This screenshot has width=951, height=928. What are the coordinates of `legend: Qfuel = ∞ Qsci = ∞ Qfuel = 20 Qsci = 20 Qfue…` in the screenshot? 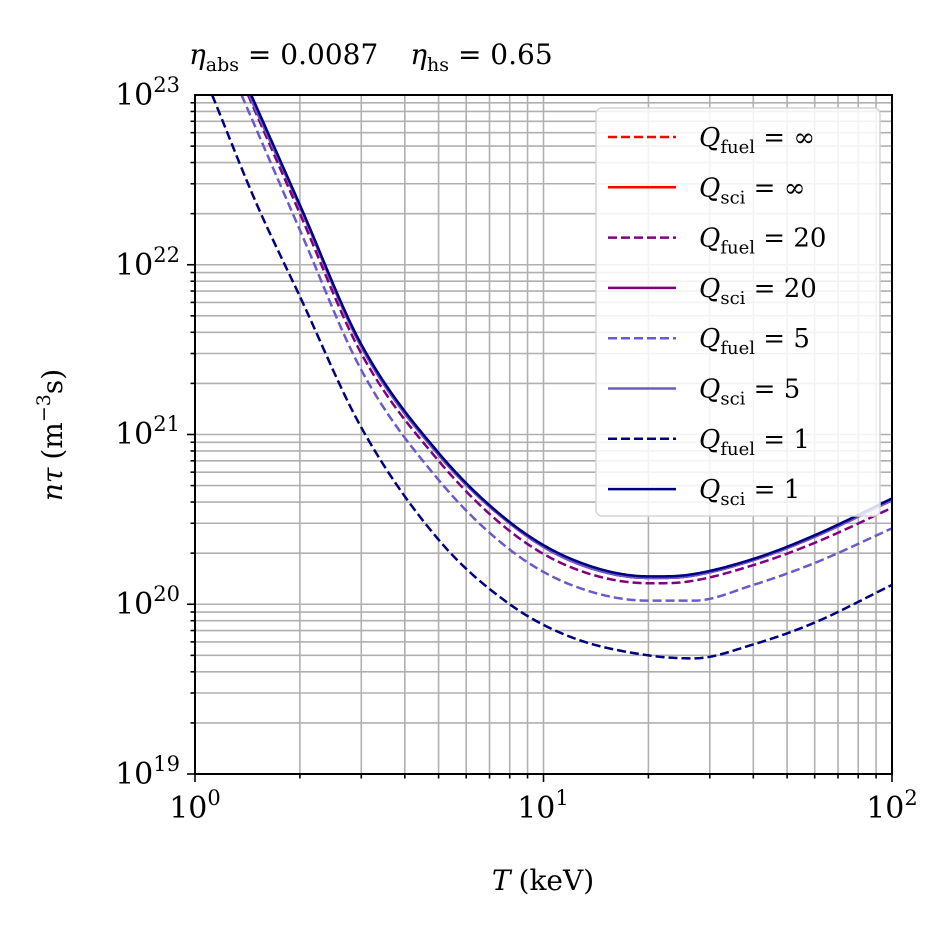 It's located at (738, 312).